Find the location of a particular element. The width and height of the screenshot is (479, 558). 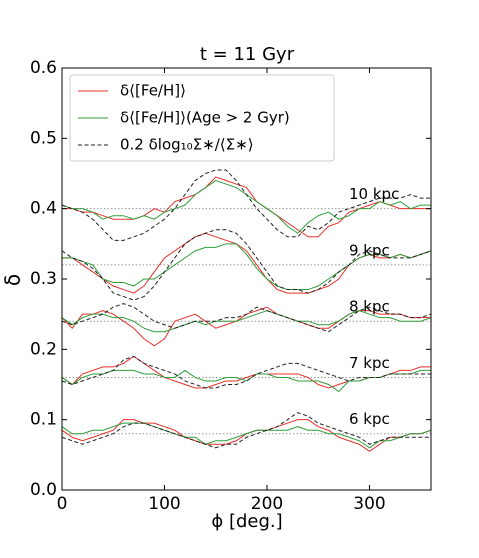

group-label: 6 kpc is located at coordinates (369, 419).